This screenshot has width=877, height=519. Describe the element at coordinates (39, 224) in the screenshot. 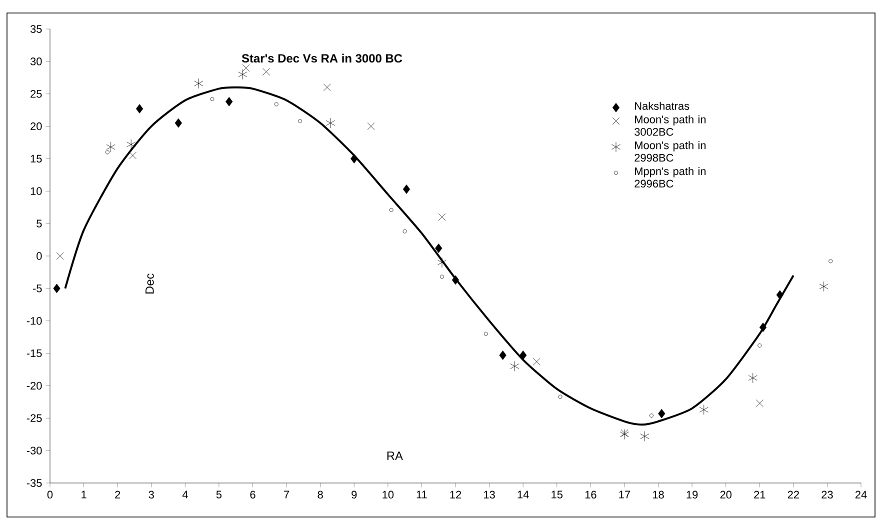

I see `y-tick-label: 5` at that location.